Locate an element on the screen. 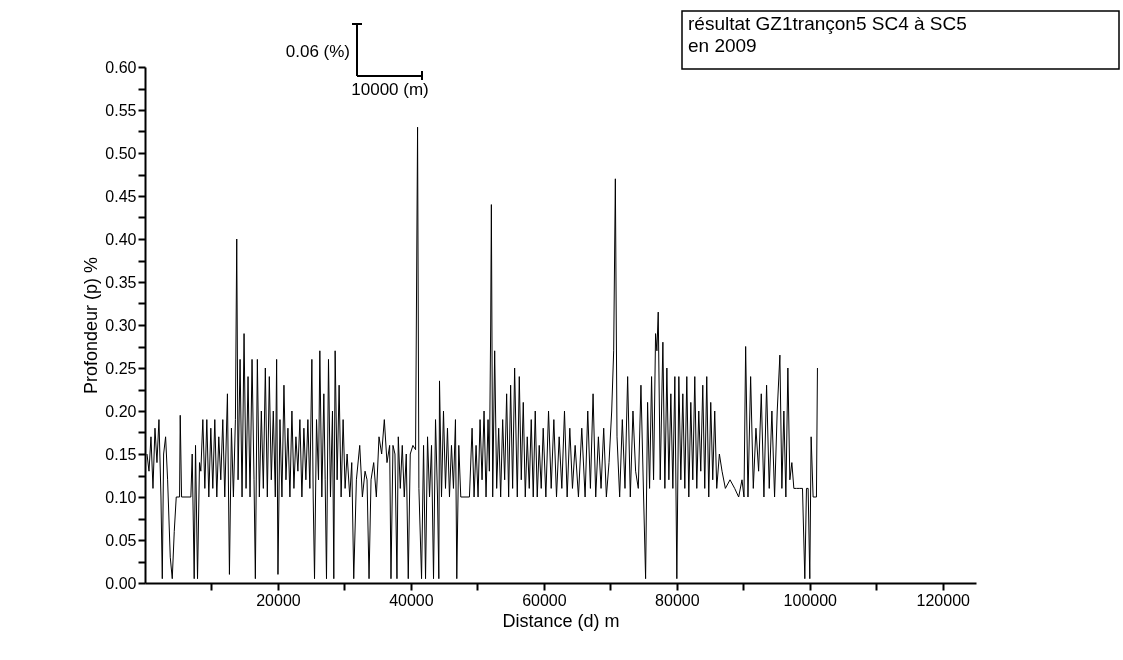 Image resolution: width=1123 pixels, height=660 pixels. y-tick-label: 0.25 is located at coordinates (121, 368).